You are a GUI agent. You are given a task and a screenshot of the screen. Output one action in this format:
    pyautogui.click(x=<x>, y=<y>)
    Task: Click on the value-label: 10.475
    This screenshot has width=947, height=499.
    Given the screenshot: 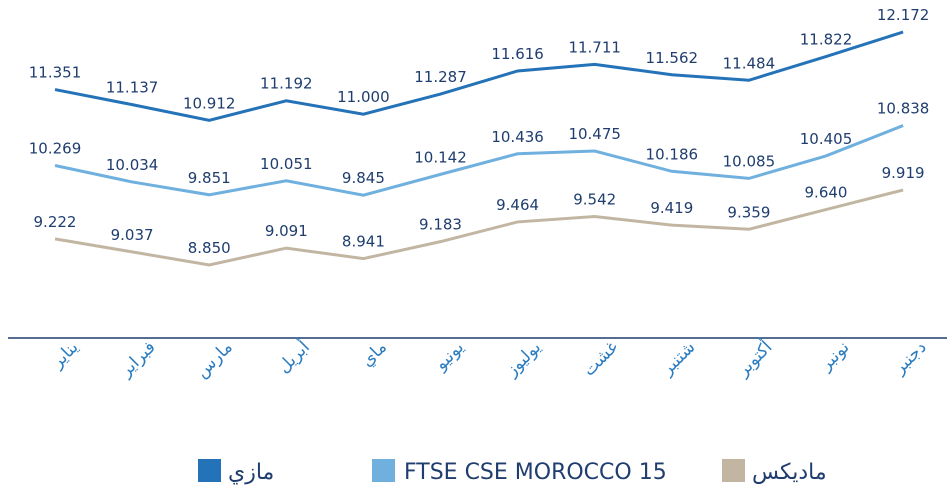 What is the action you would take?
    pyautogui.click(x=594, y=134)
    